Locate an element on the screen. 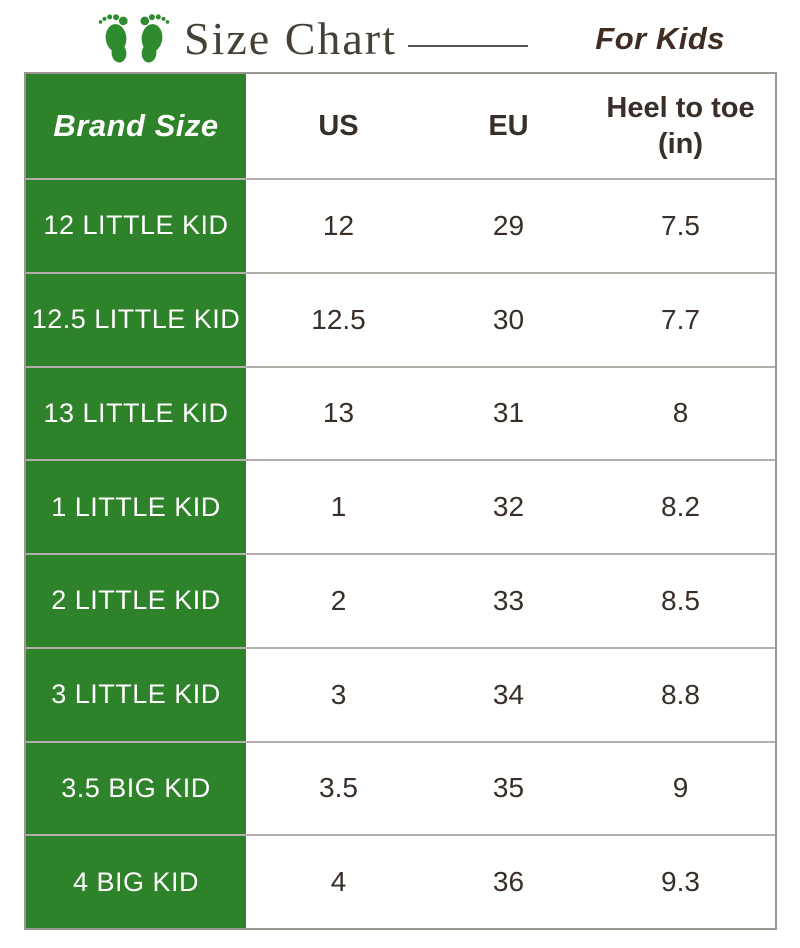  eu-size-cell: 36 is located at coordinates (508, 882).